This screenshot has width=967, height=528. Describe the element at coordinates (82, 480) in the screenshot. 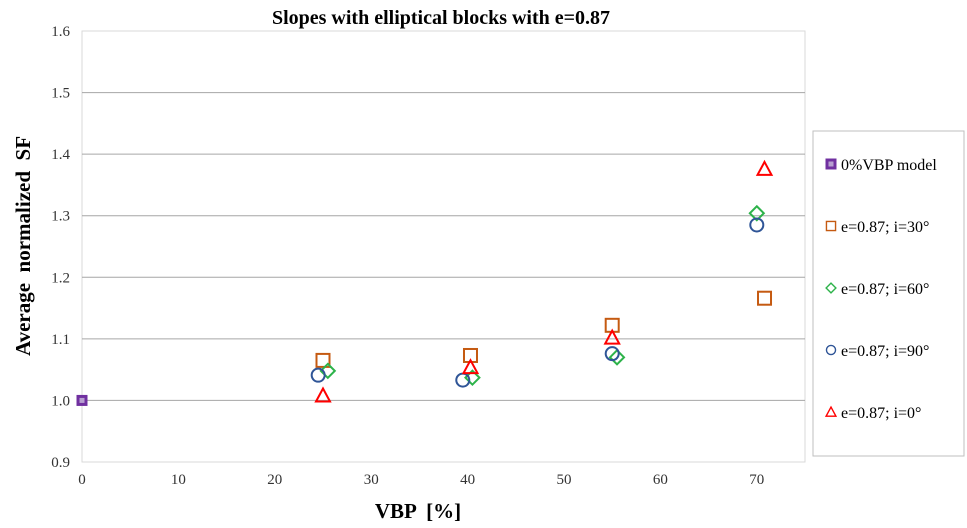

I see `x-tick-label: 0` at that location.